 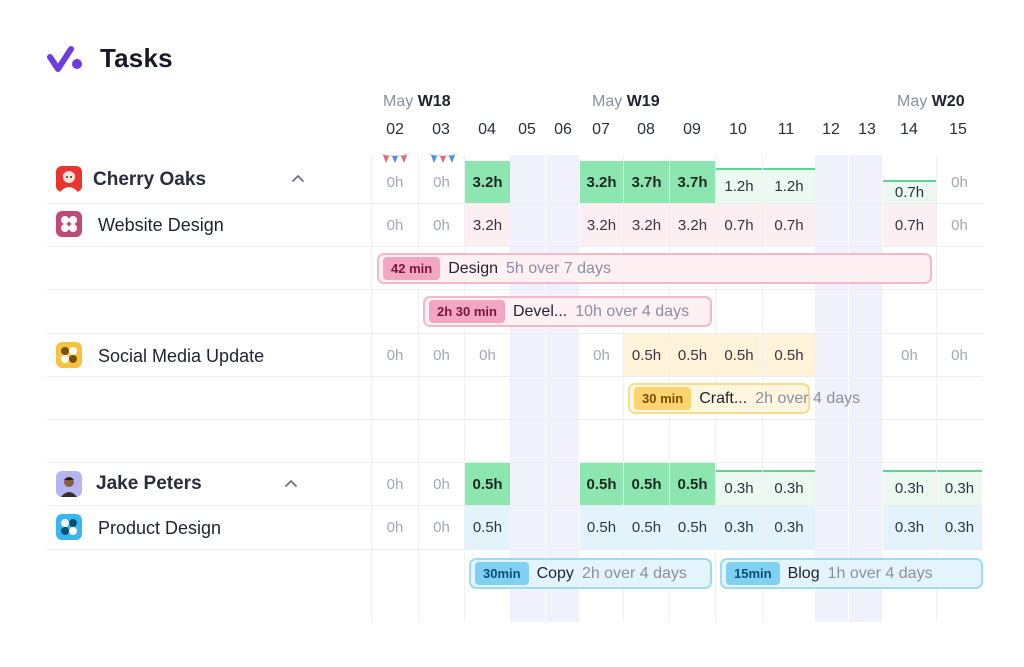 What do you see at coordinates (831, 129) in the screenshot?
I see `day-label: 12` at bounding box center [831, 129].